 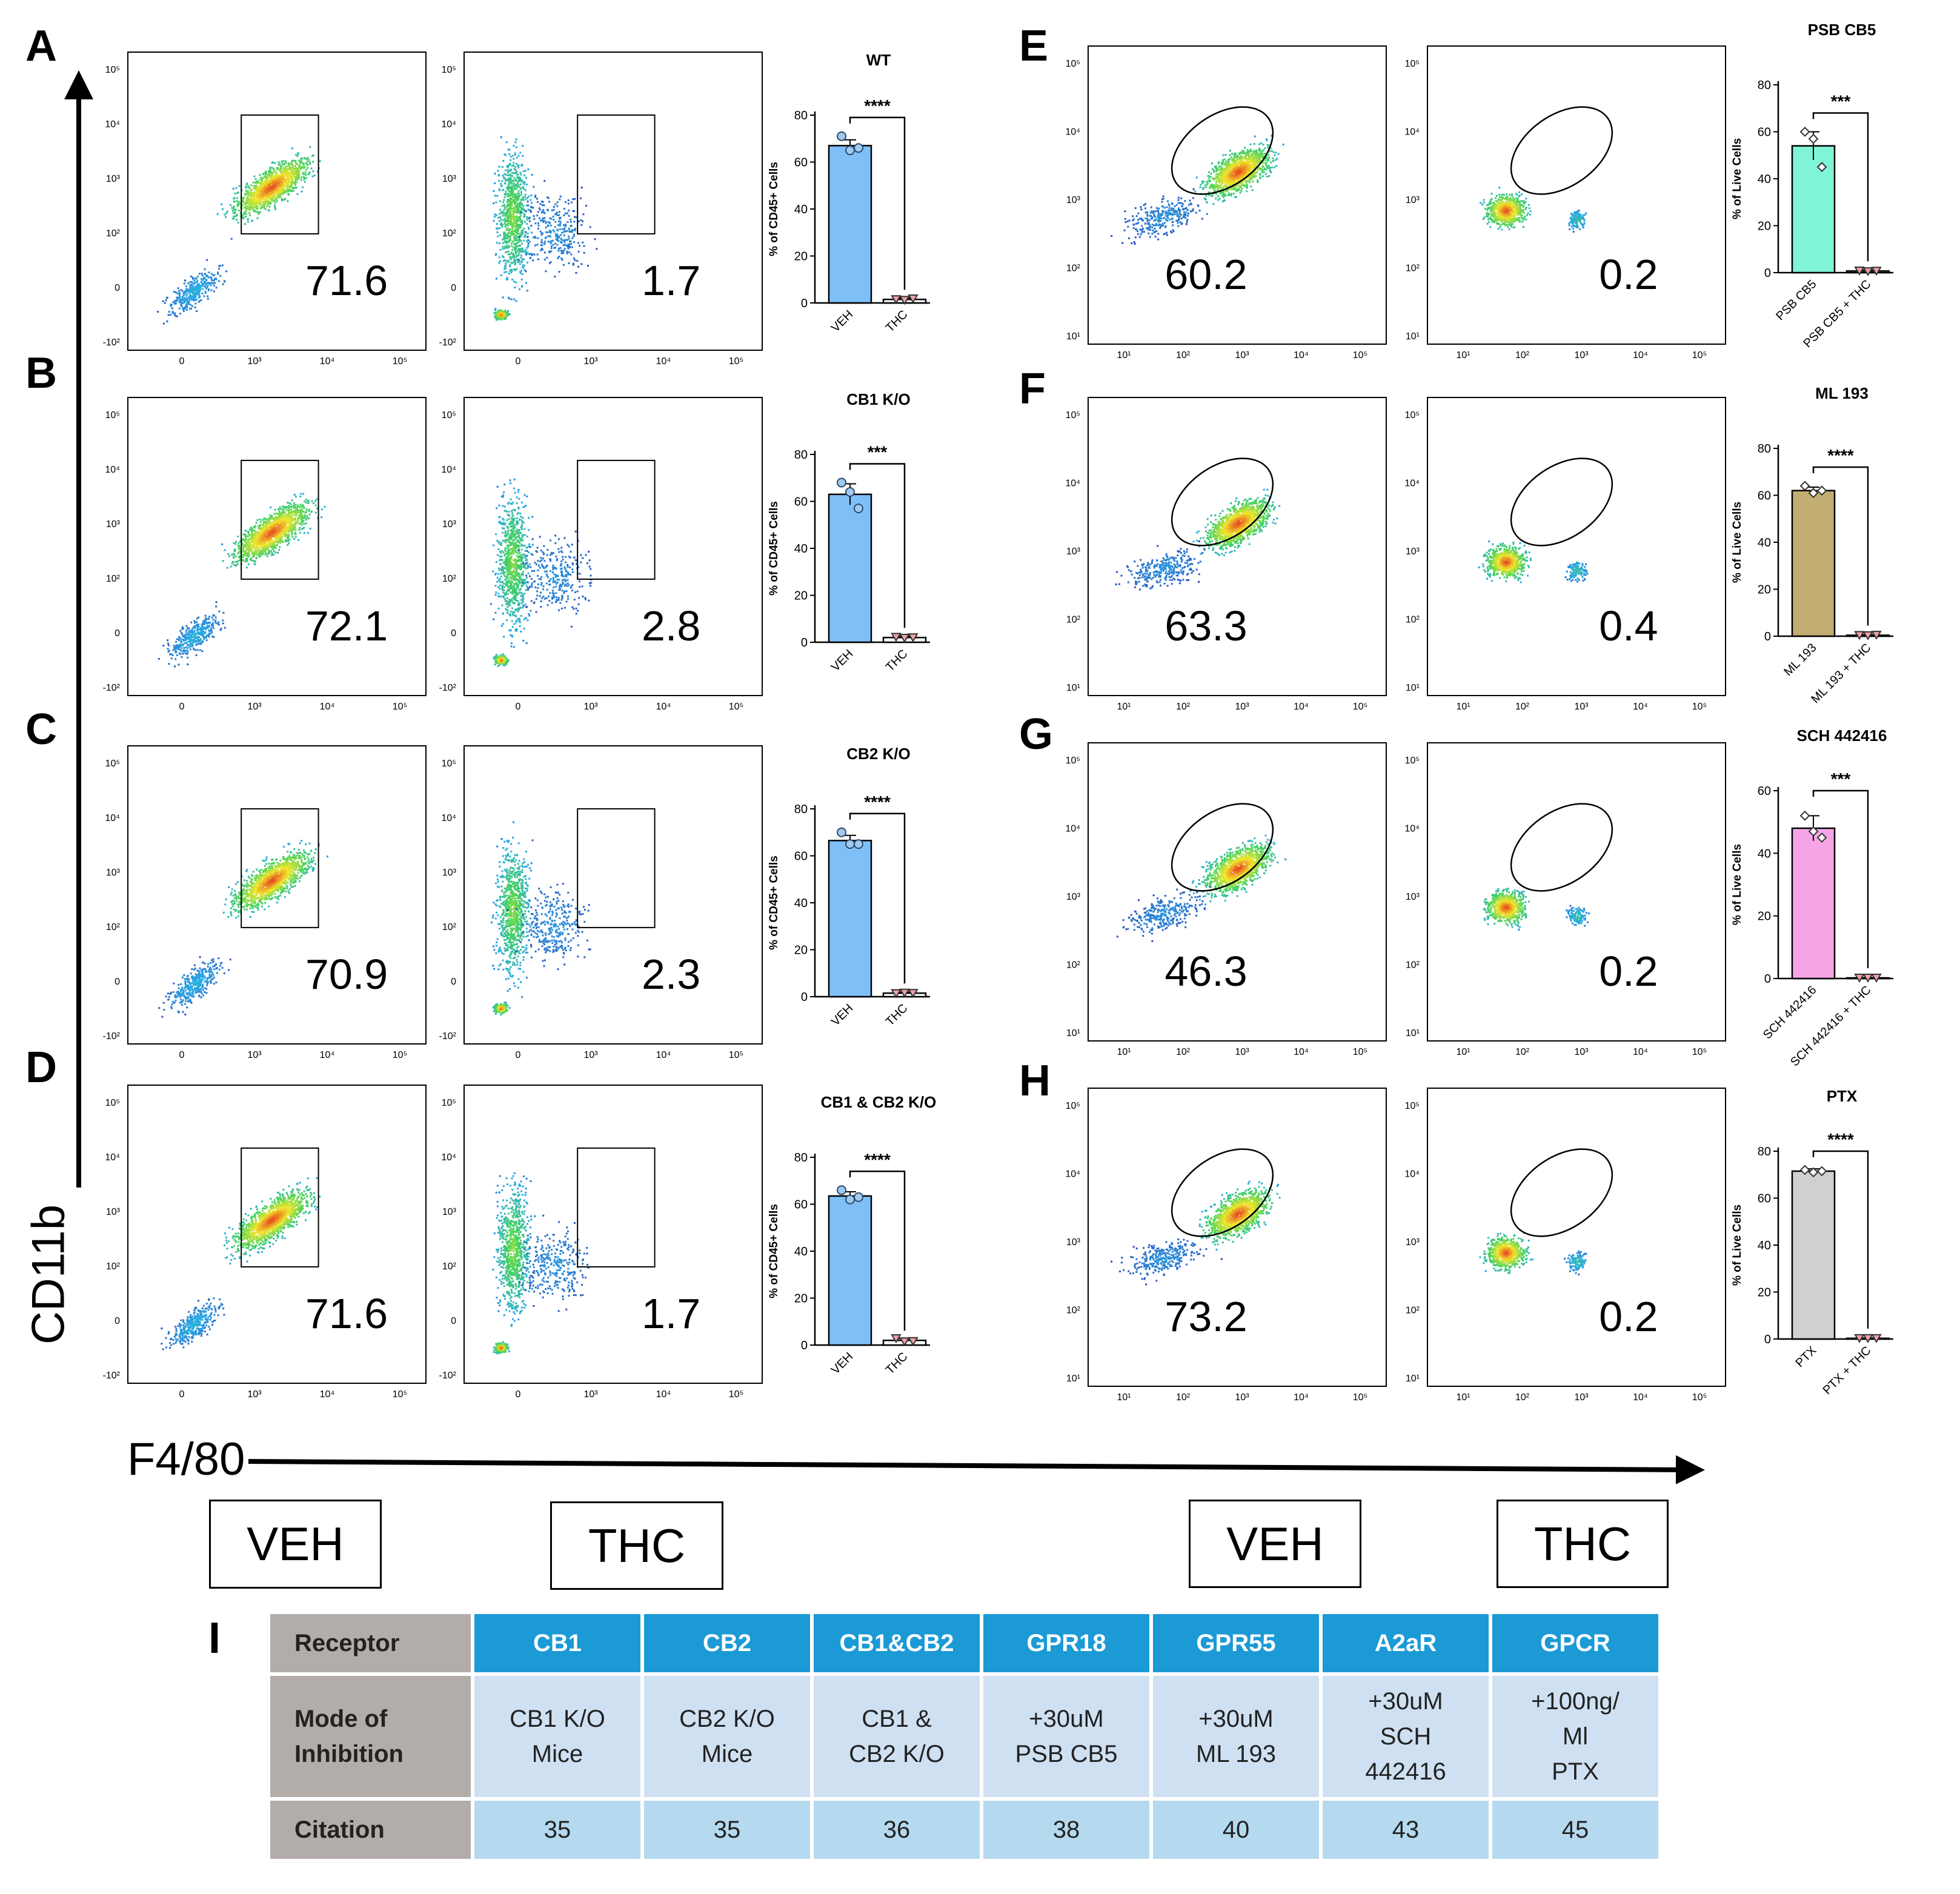 I want to click on gate-percentage: 0.4, so click(x=1628, y=626).